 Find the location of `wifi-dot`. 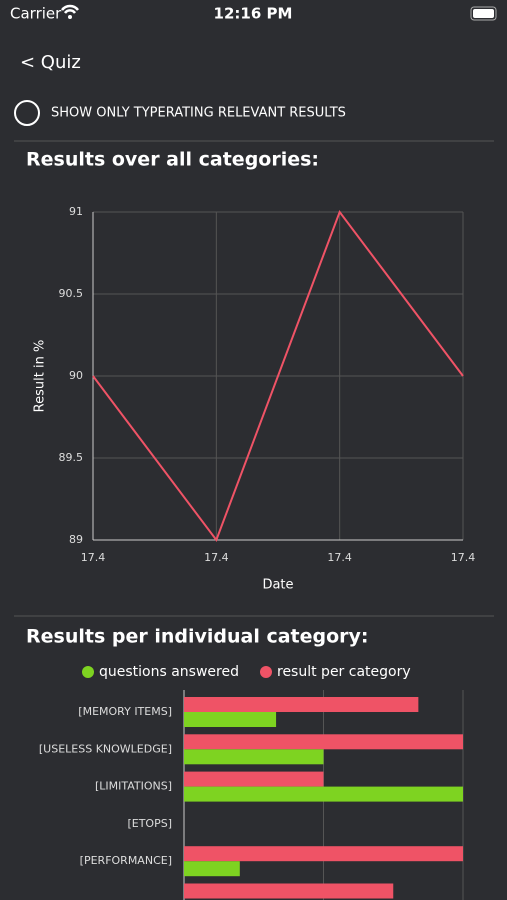

wifi-dot is located at coordinates (70, 17).